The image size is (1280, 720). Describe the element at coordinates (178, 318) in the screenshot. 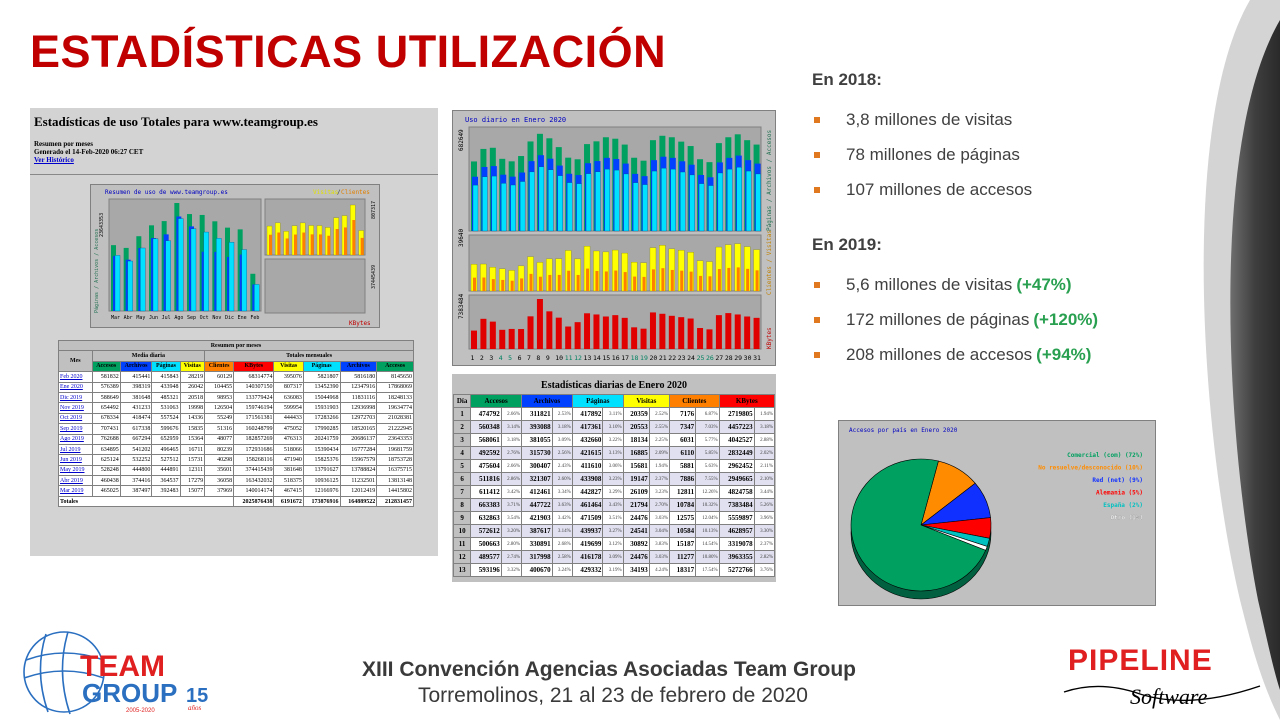

I see `month-tick-label: Ago` at that location.